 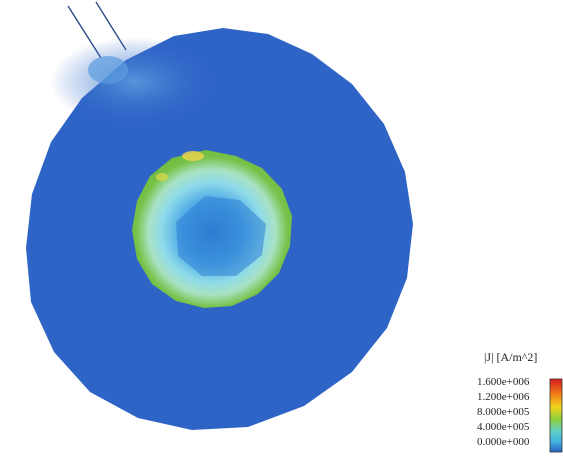 What do you see at coordinates (503, 397) in the screenshot?
I see `legend-tick-1200000: 1.200e+006` at bounding box center [503, 397].